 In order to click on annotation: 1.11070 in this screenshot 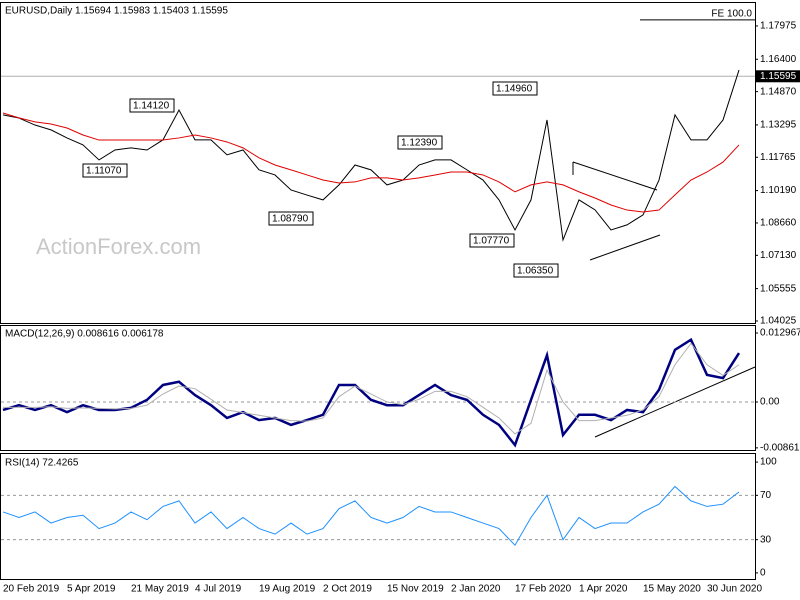, I will do `click(104, 171)`.